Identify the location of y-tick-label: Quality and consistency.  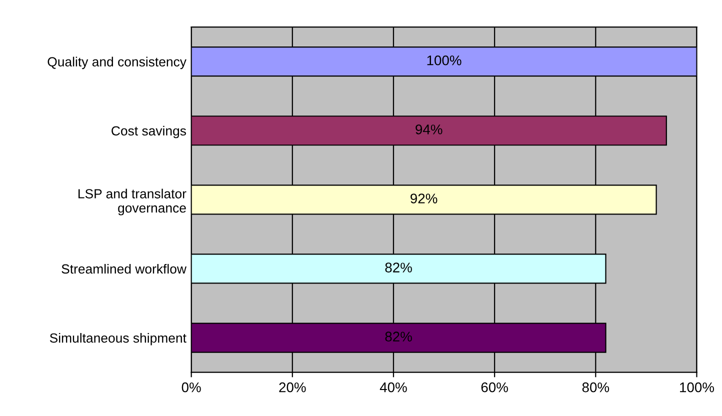
(117, 63).